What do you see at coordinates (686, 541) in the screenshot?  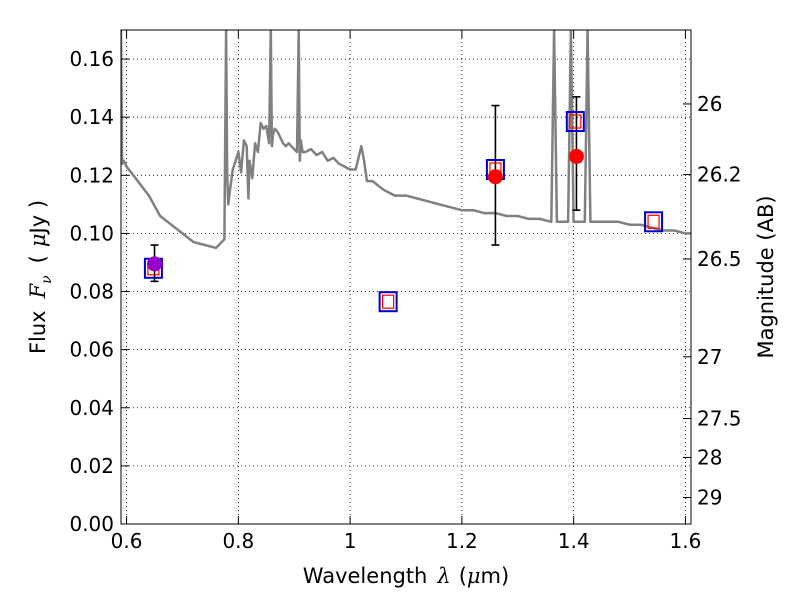 I see `x-tick-label: 1.6` at bounding box center [686, 541].